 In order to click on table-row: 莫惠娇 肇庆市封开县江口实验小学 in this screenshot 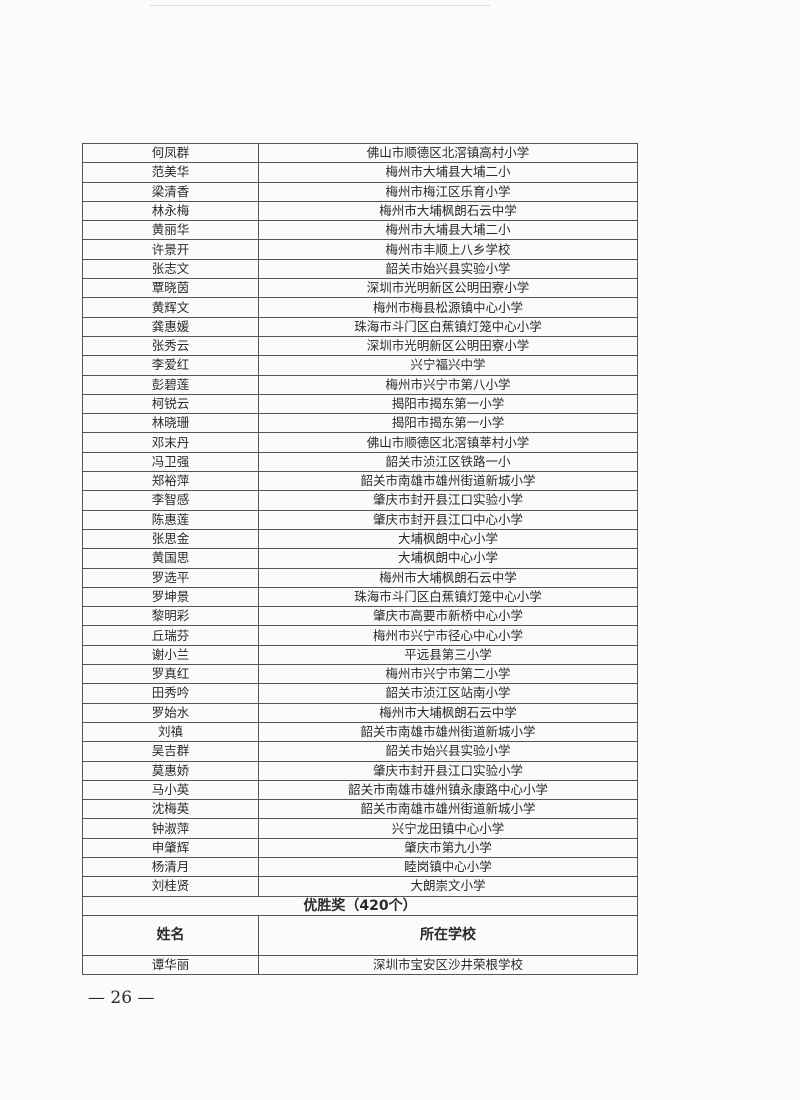, I will do `click(360, 770)`.